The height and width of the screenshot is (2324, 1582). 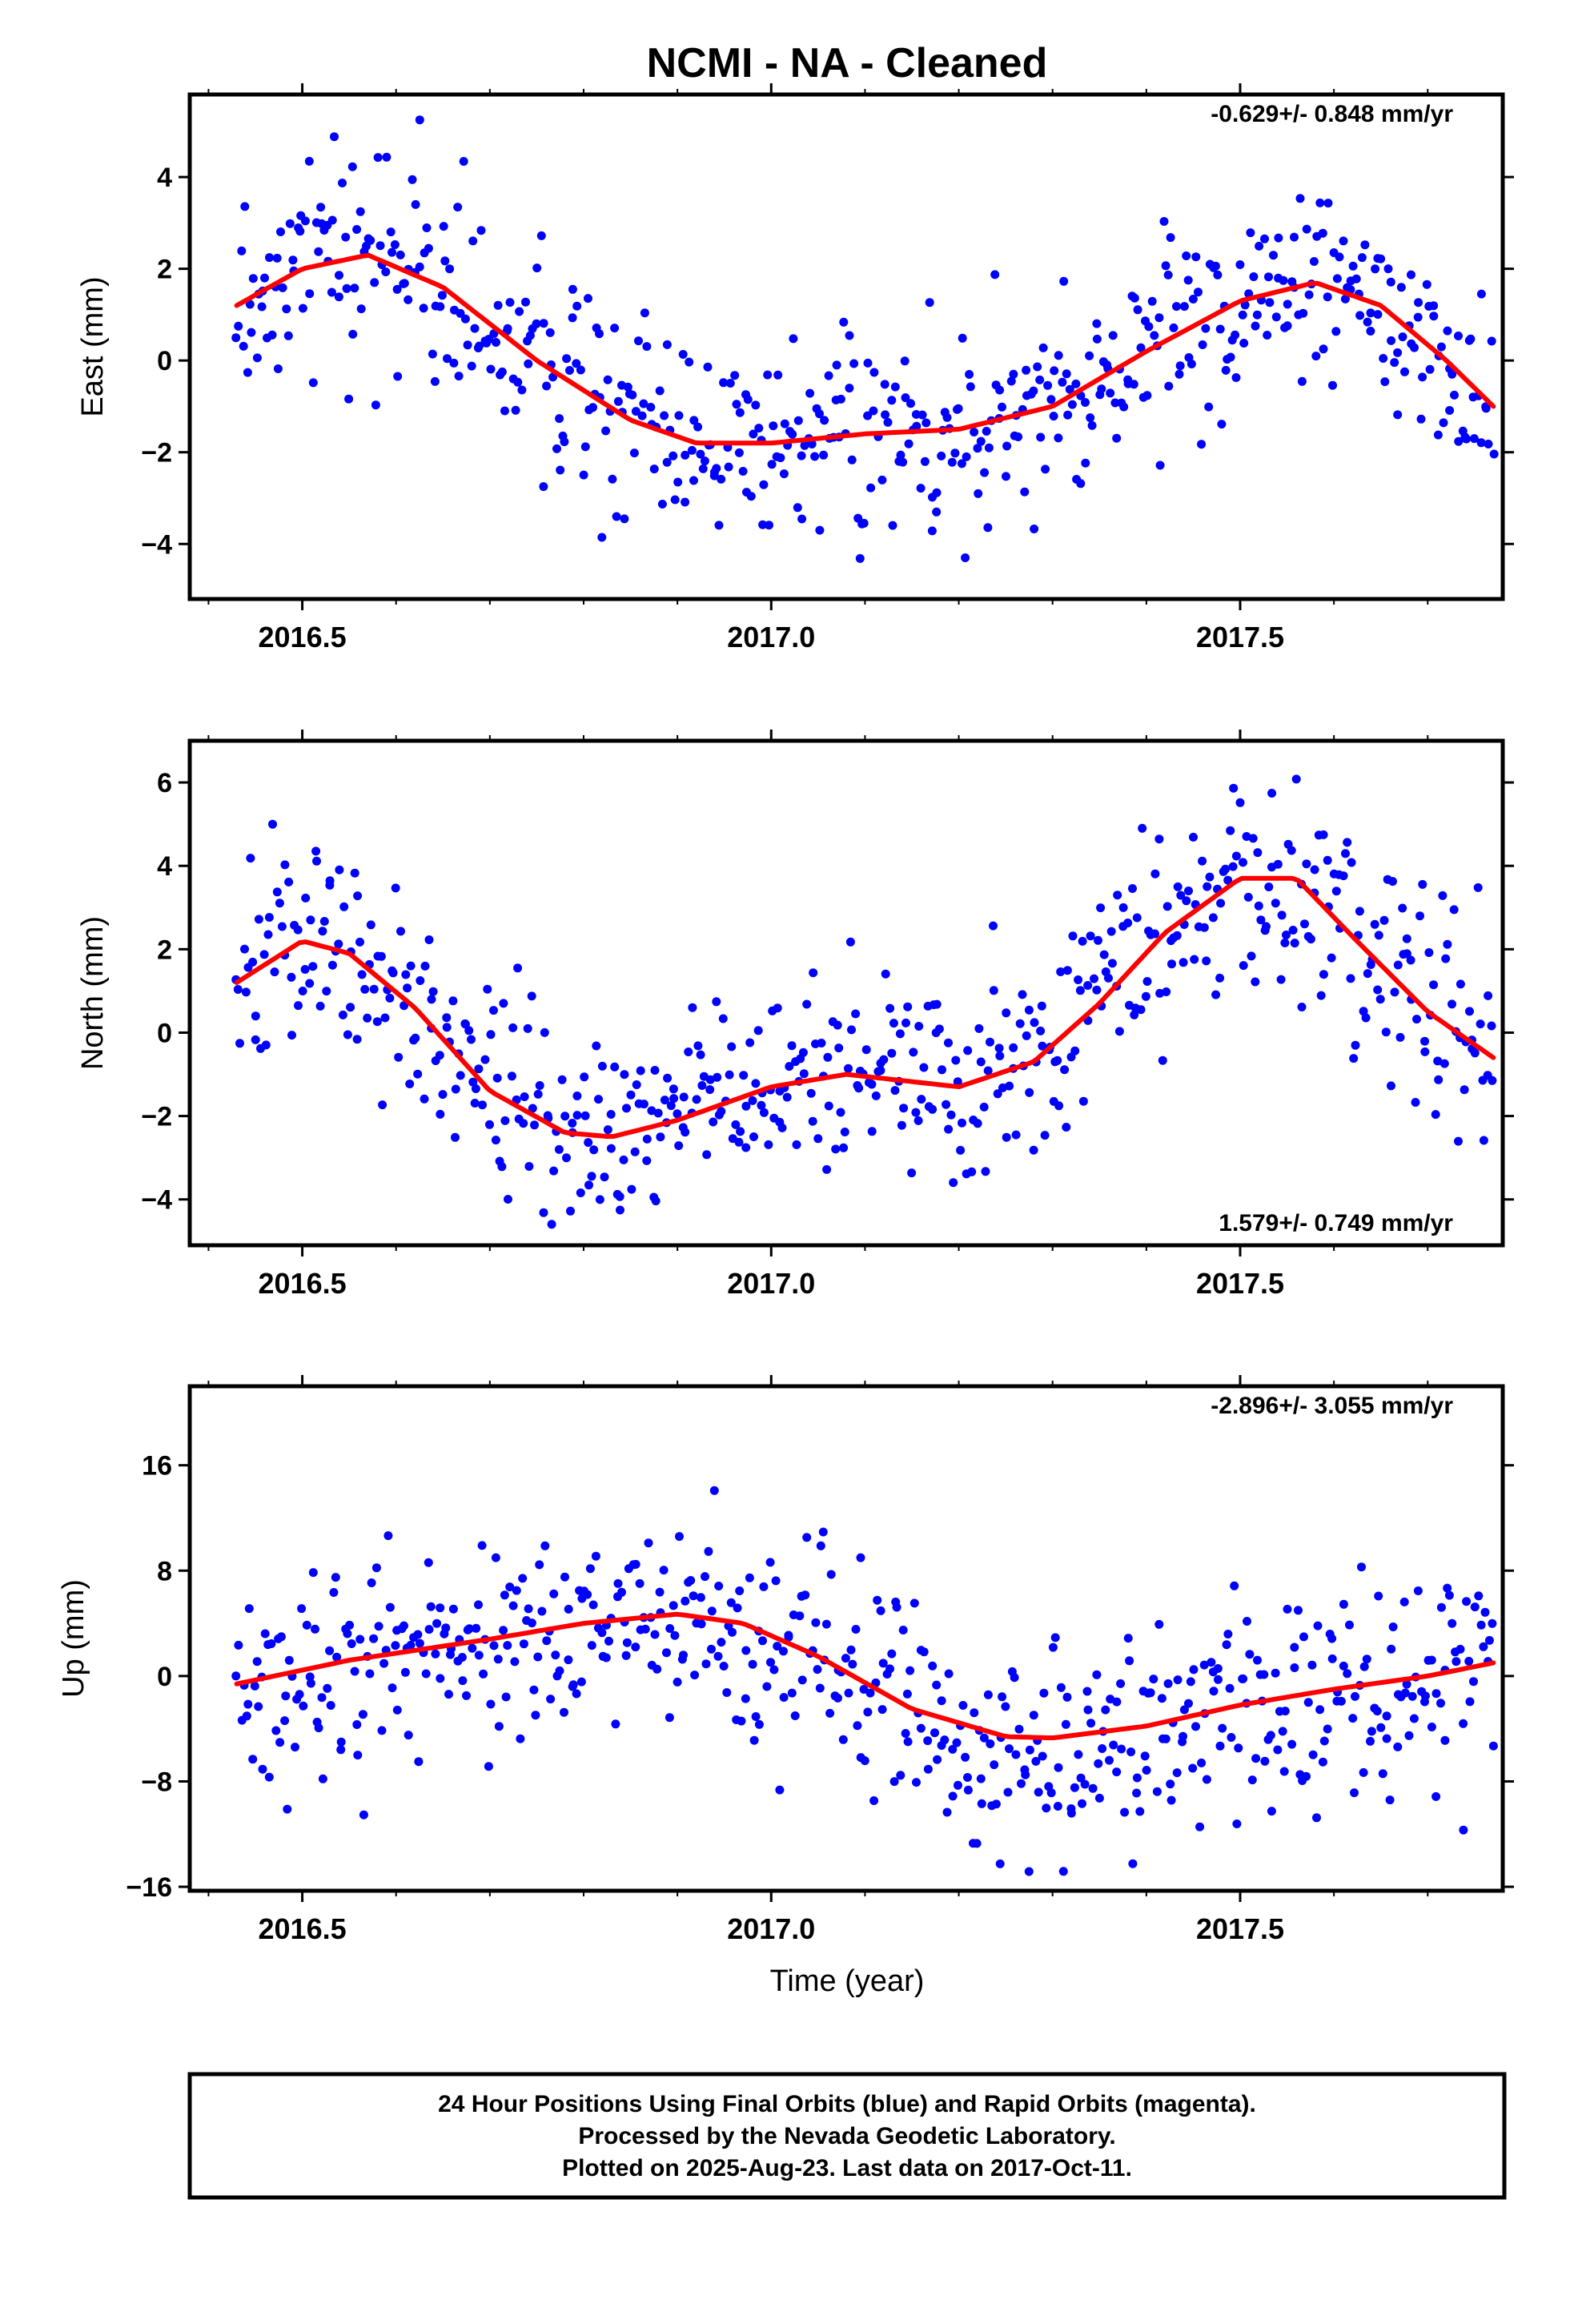 I want to click on fit-curve, so click(x=865, y=349).